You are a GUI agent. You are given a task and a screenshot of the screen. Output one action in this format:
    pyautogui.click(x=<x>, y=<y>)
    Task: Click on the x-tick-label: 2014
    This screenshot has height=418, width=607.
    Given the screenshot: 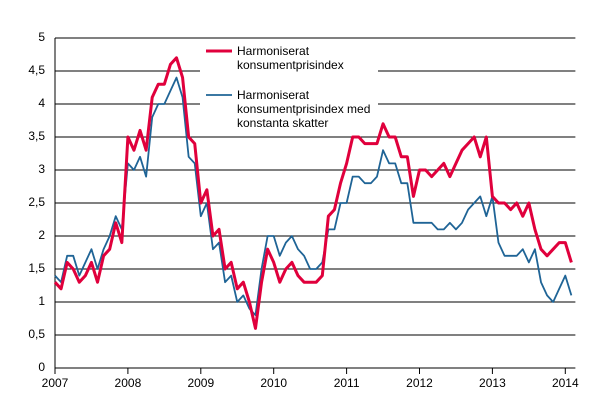 What is the action you would take?
    pyautogui.click(x=565, y=383)
    